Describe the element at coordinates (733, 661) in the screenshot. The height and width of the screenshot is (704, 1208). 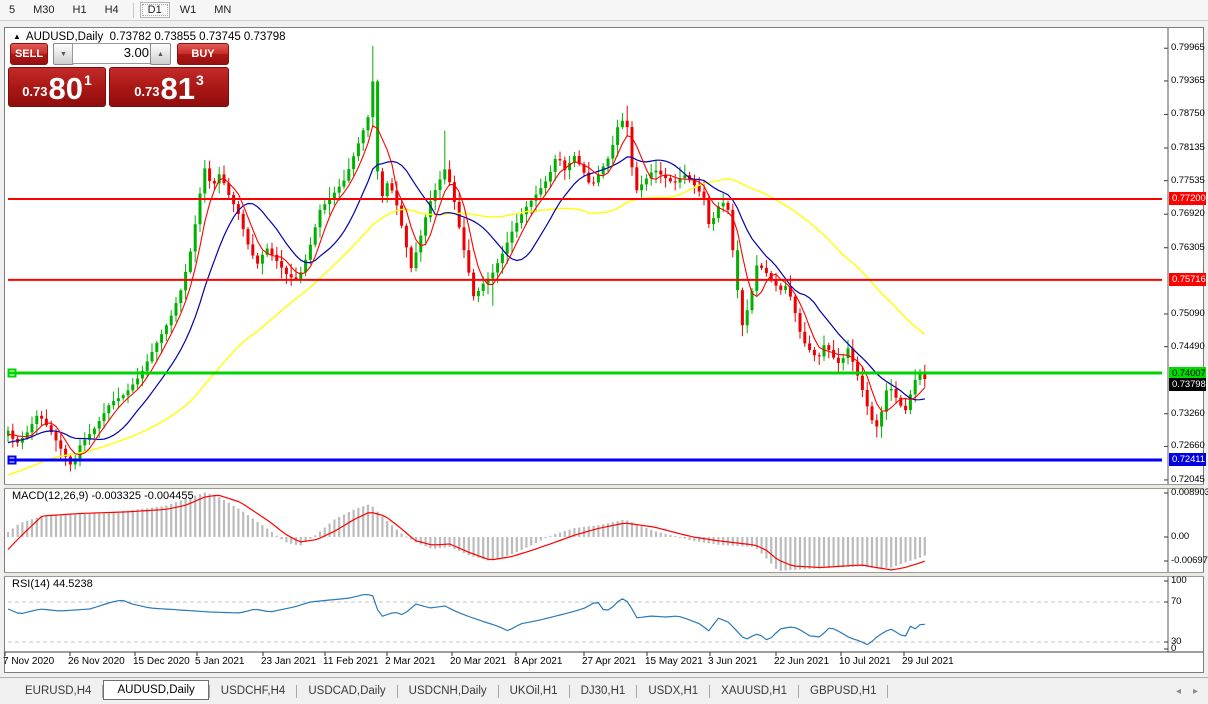
I see `date-label-3-Jun-2021: 3 Jun 2021` at that location.